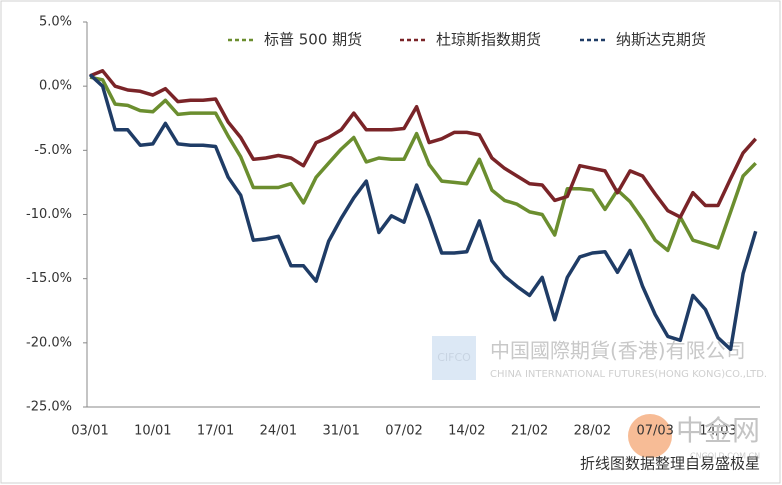 The width and height of the screenshot is (782, 485). Describe the element at coordinates (49, 407) in the screenshot. I see `y-tick-label: -25.0%` at that location.